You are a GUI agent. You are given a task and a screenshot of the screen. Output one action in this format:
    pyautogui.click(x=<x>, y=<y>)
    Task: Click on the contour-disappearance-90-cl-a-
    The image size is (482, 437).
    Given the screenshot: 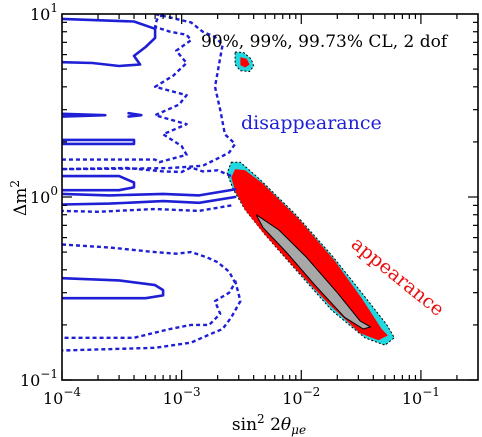 What is the action you would take?
    pyautogui.click(x=109, y=42)
    